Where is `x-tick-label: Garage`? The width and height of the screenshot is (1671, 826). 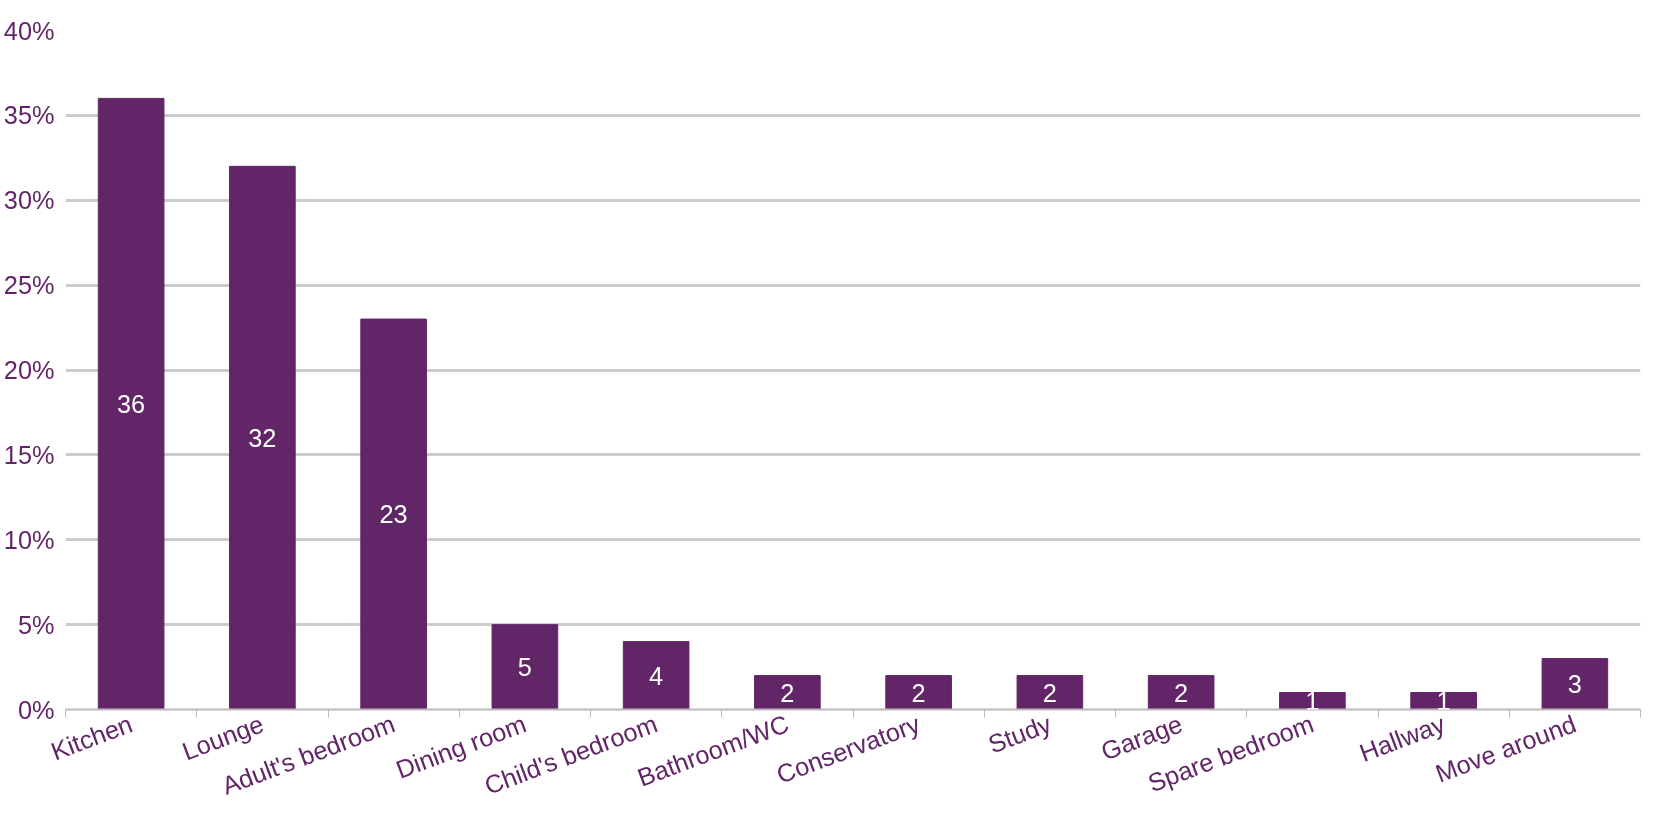 x-tick-label: Garage is located at coordinates (1142, 737).